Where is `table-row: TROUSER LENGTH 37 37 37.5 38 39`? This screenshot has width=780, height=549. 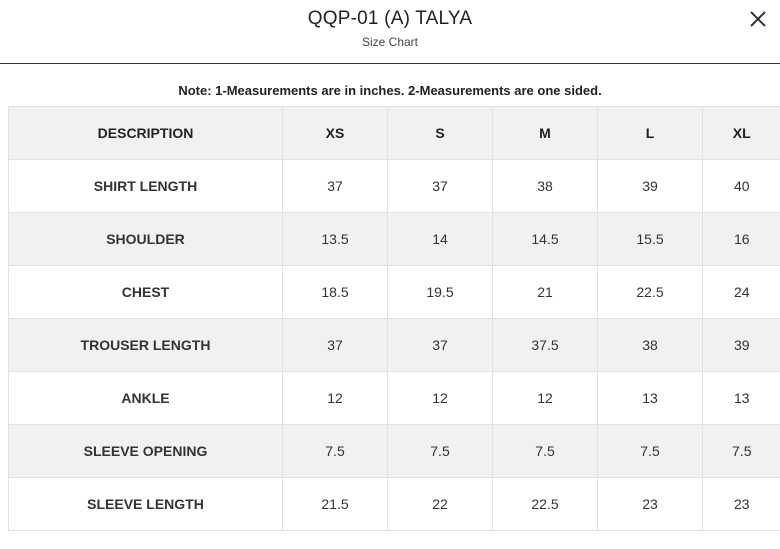 table-row: TROUSER LENGTH 37 37 37.5 38 39 is located at coordinates (394, 345).